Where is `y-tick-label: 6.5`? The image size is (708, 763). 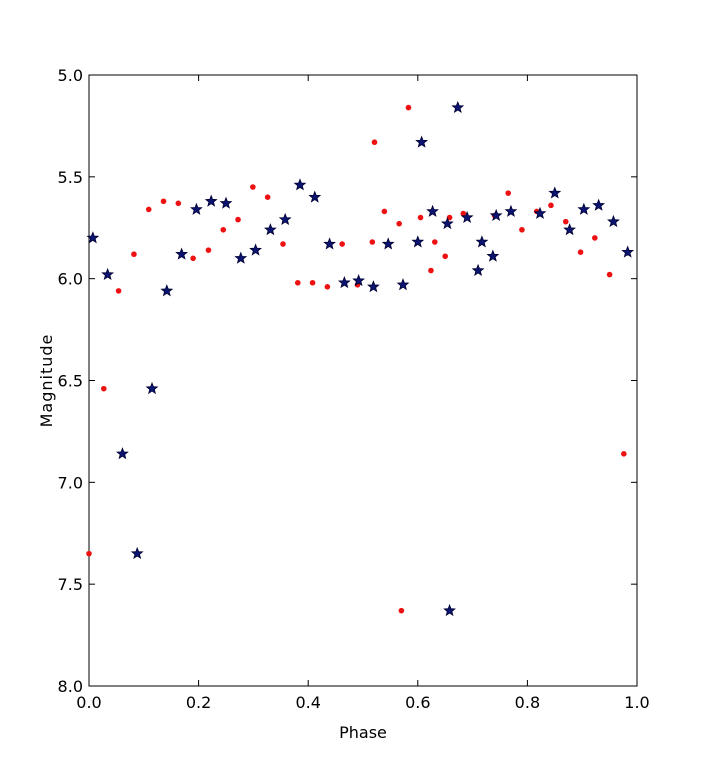 y-tick-label: 6.5 is located at coordinates (70, 381).